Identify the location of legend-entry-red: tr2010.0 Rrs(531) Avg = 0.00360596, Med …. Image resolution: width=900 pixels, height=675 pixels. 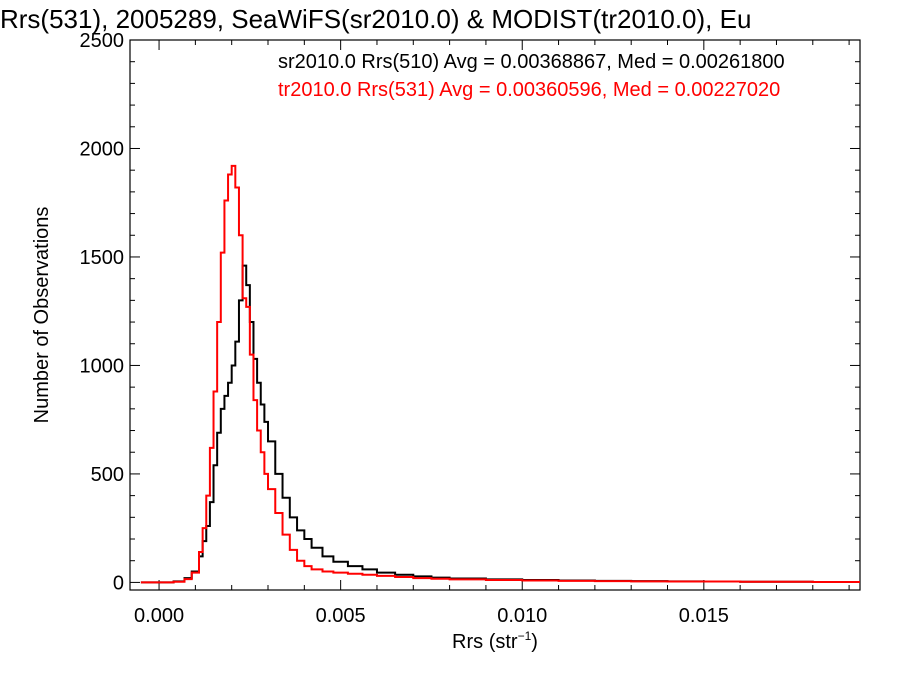
(529, 90).